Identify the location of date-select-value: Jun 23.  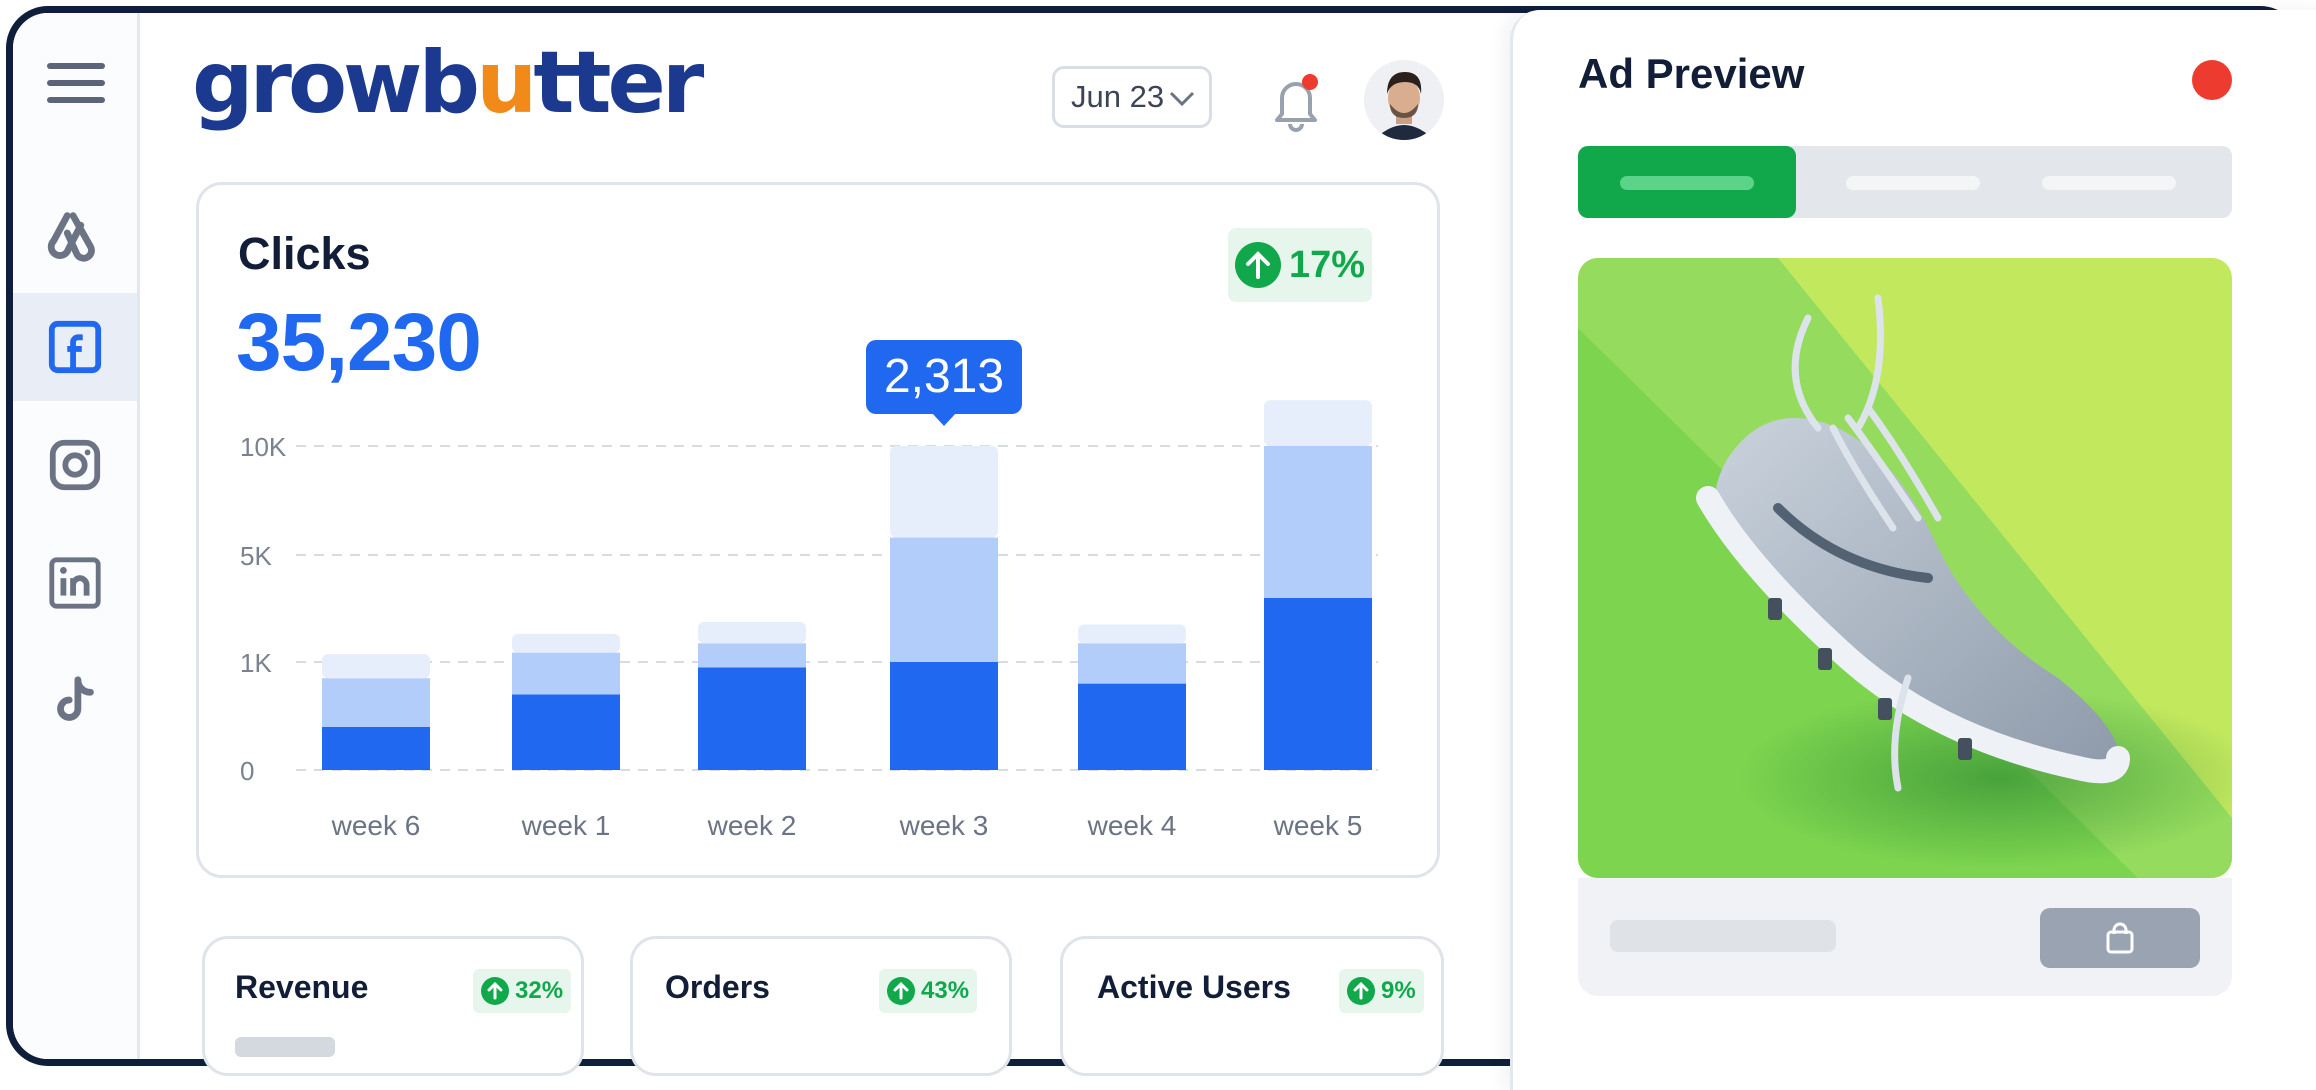
(1118, 96).